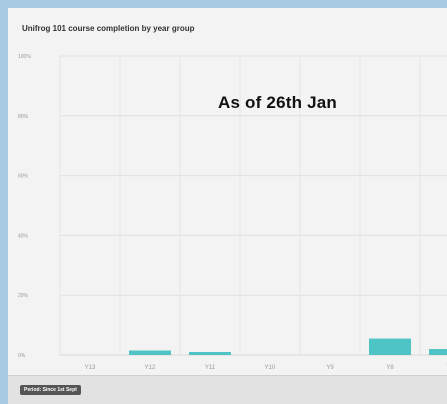 The height and width of the screenshot is (404, 447). What do you see at coordinates (23, 236) in the screenshot?
I see `y-tick-label: 40%` at bounding box center [23, 236].